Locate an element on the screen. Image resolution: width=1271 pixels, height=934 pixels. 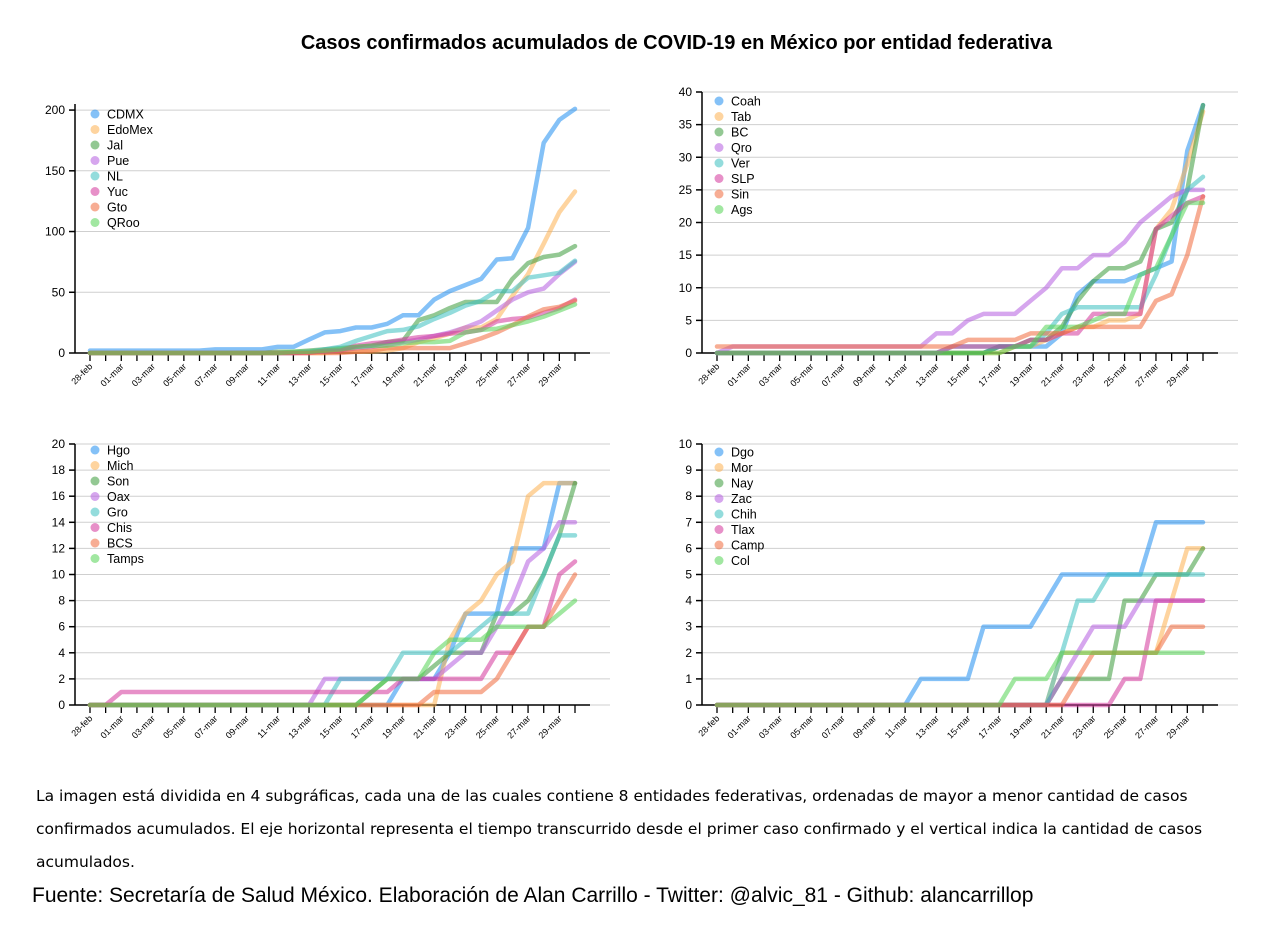
y-tick-label: 25 is located at coordinates (686, 190).